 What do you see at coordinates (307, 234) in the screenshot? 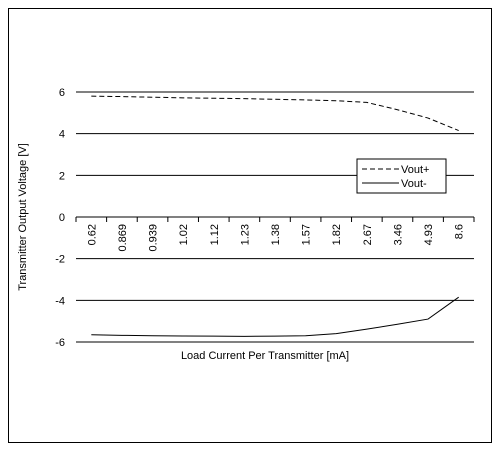
I see `x-category-label: 1.57` at bounding box center [307, 234].